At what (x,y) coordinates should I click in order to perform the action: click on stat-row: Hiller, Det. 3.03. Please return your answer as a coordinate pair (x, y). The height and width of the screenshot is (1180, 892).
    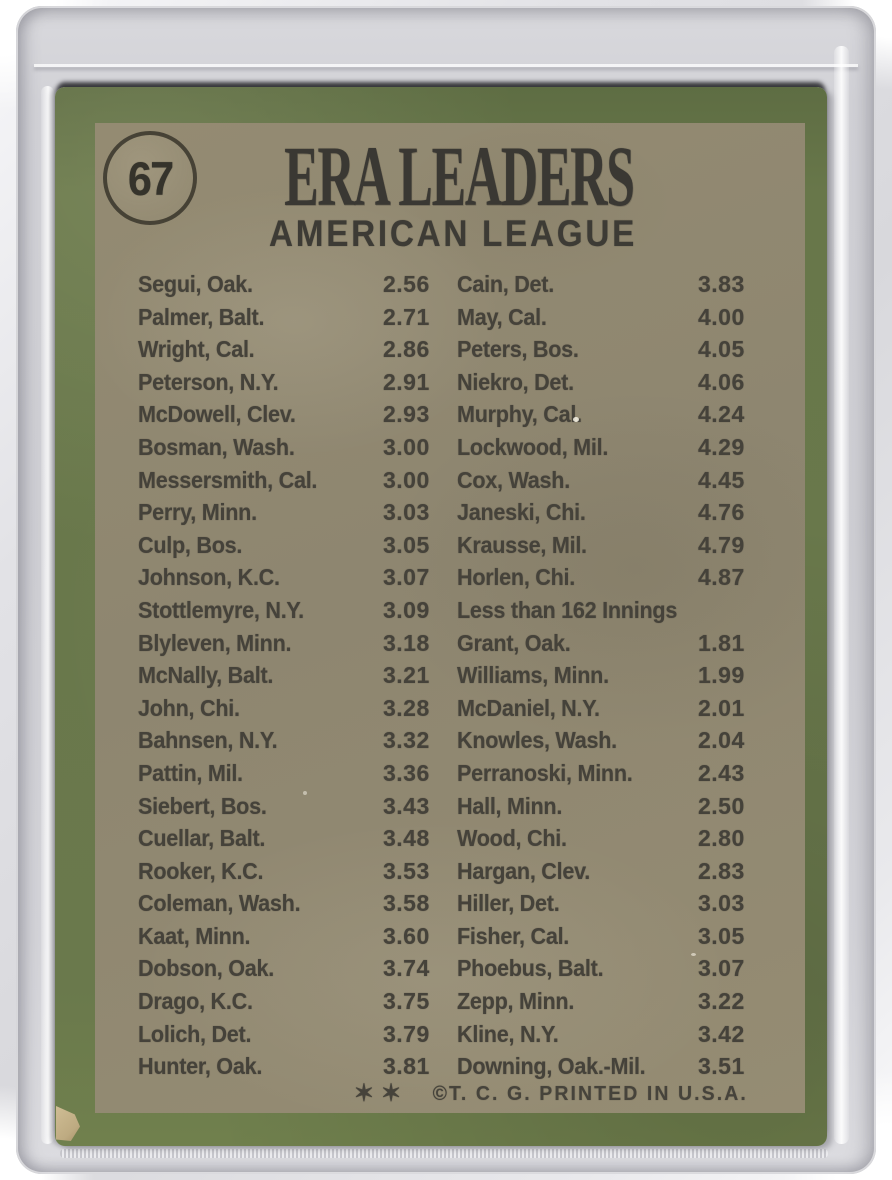
    Looking at the image, I should click on (601, 903).